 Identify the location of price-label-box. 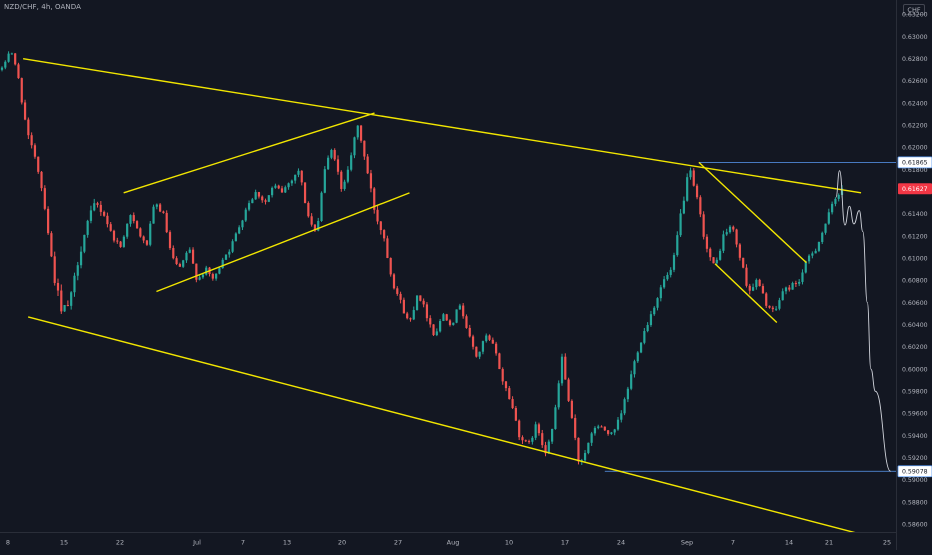
(915, 471).